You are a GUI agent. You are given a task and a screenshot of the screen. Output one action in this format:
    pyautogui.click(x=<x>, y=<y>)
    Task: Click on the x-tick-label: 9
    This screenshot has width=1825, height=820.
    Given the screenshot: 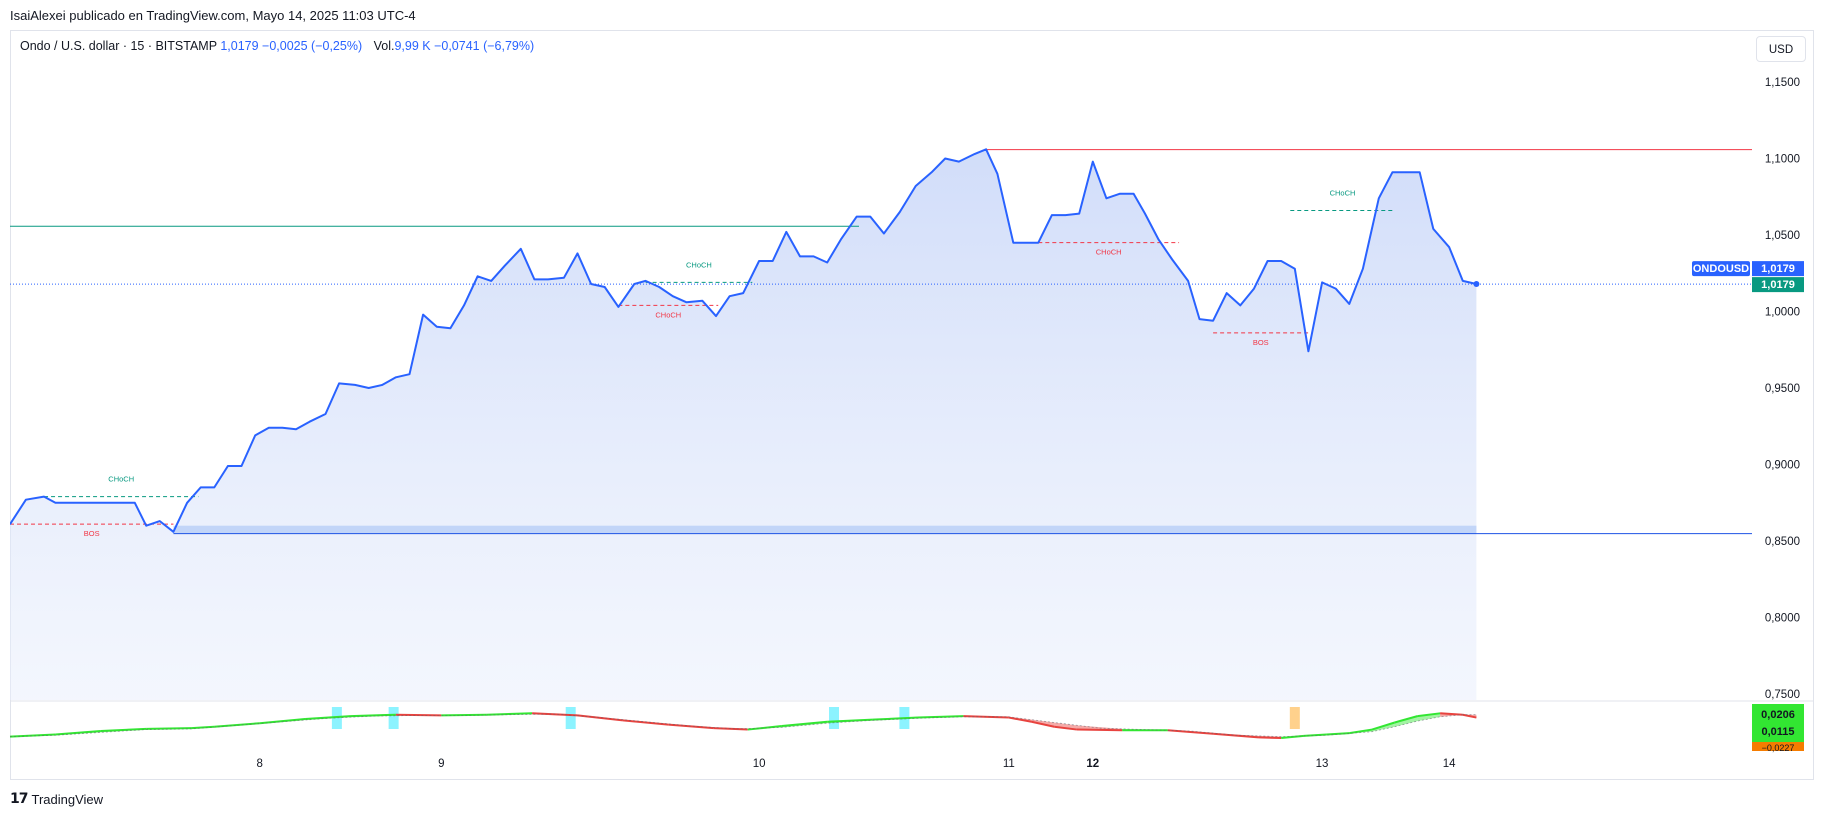 What is the action you would take?
    pyautogui.click(x=441, y=764)
    